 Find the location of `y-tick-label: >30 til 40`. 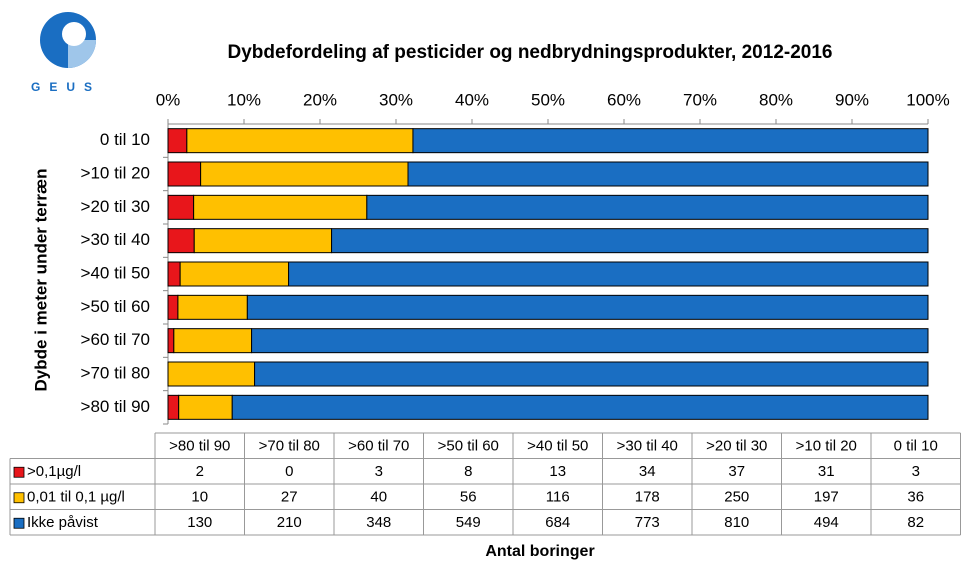

y-tick-label: >30 til 40 is located at coordinates (115, 239).